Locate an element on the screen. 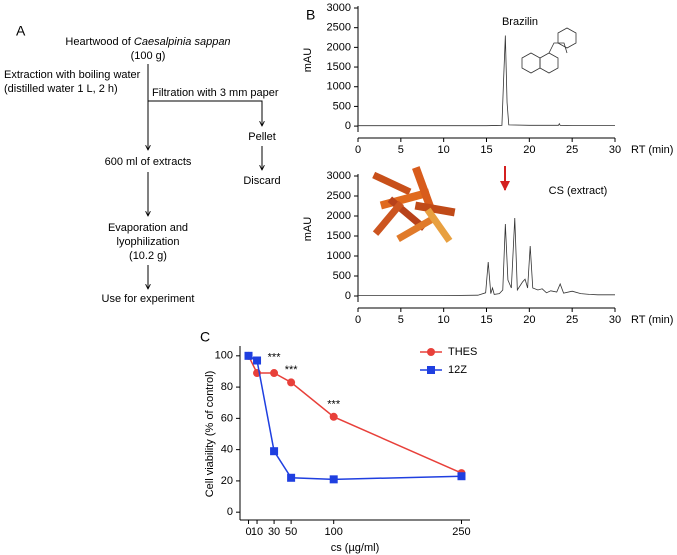 The image size is (677, 555). y-tick-label: 20 is located at coordinates (227, 481).